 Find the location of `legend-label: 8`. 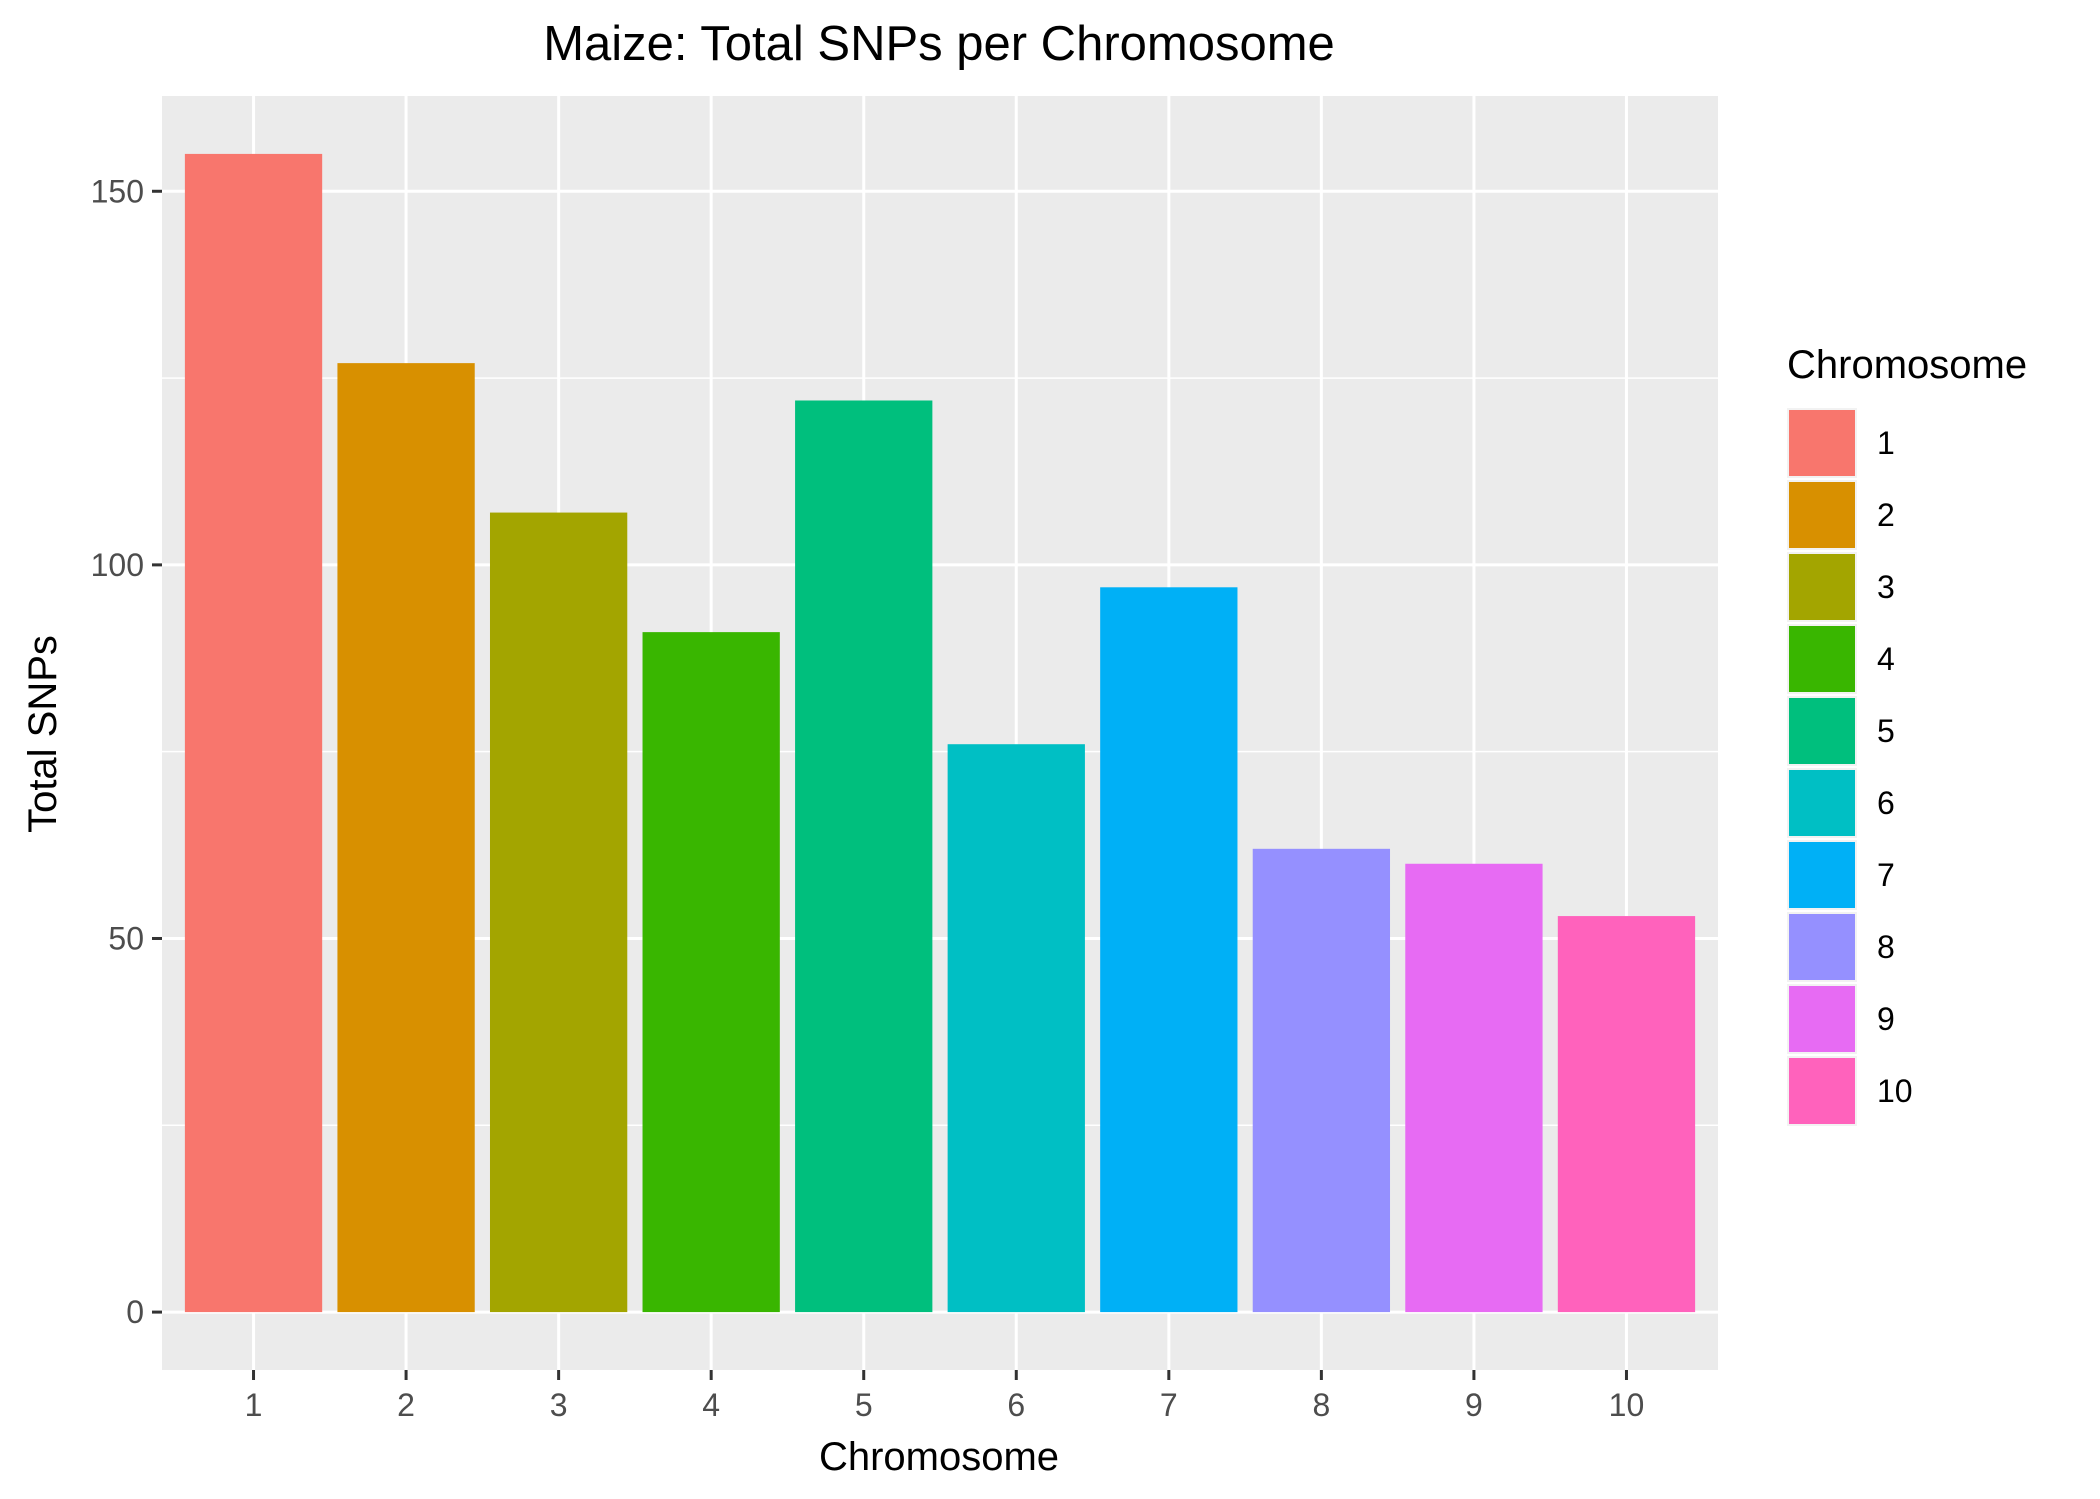

legend-label: 8 is located at coordinates (1886, 947).